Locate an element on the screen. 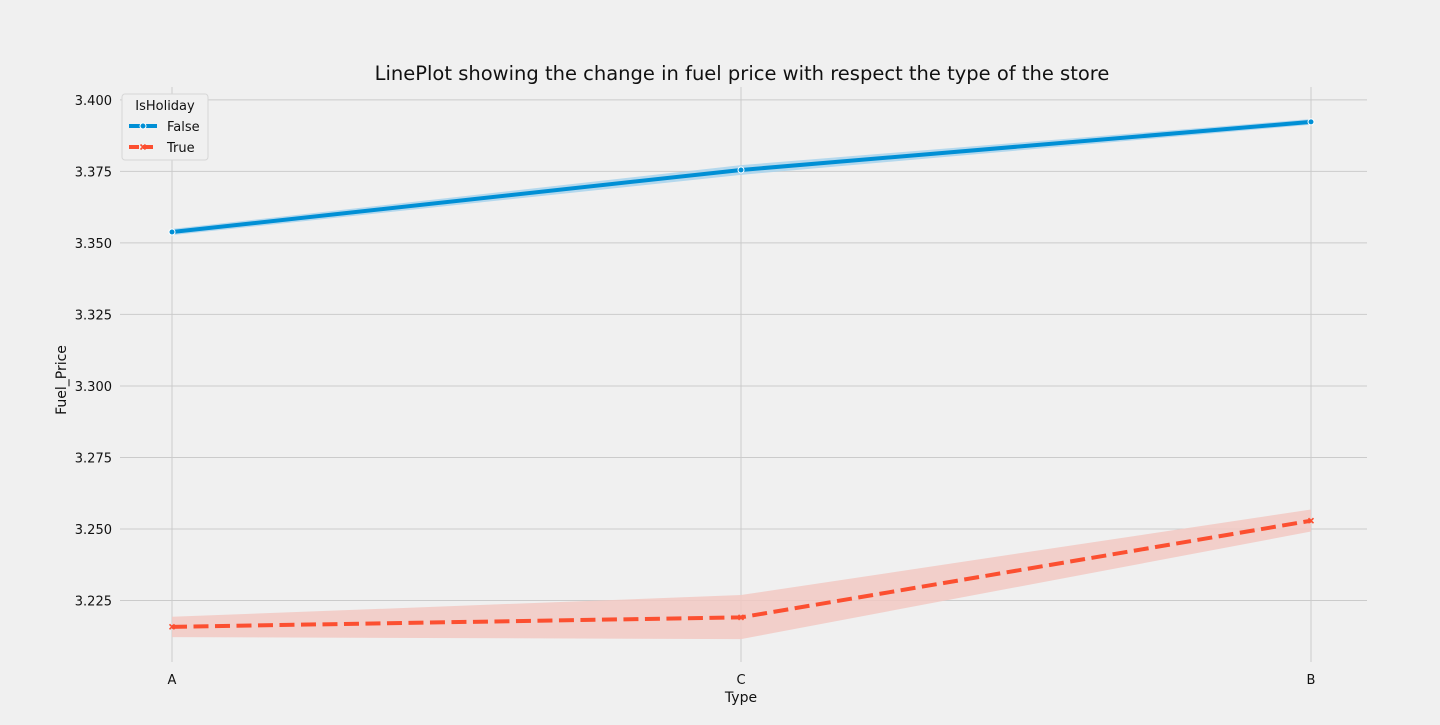  x-tick-label: B is located at coordinates (1311, 680).